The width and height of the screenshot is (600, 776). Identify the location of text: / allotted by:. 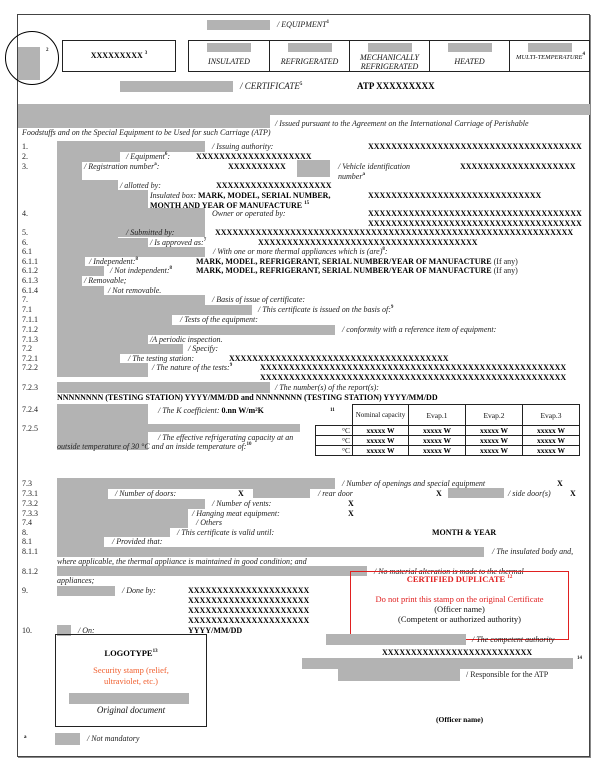
(140, 185).